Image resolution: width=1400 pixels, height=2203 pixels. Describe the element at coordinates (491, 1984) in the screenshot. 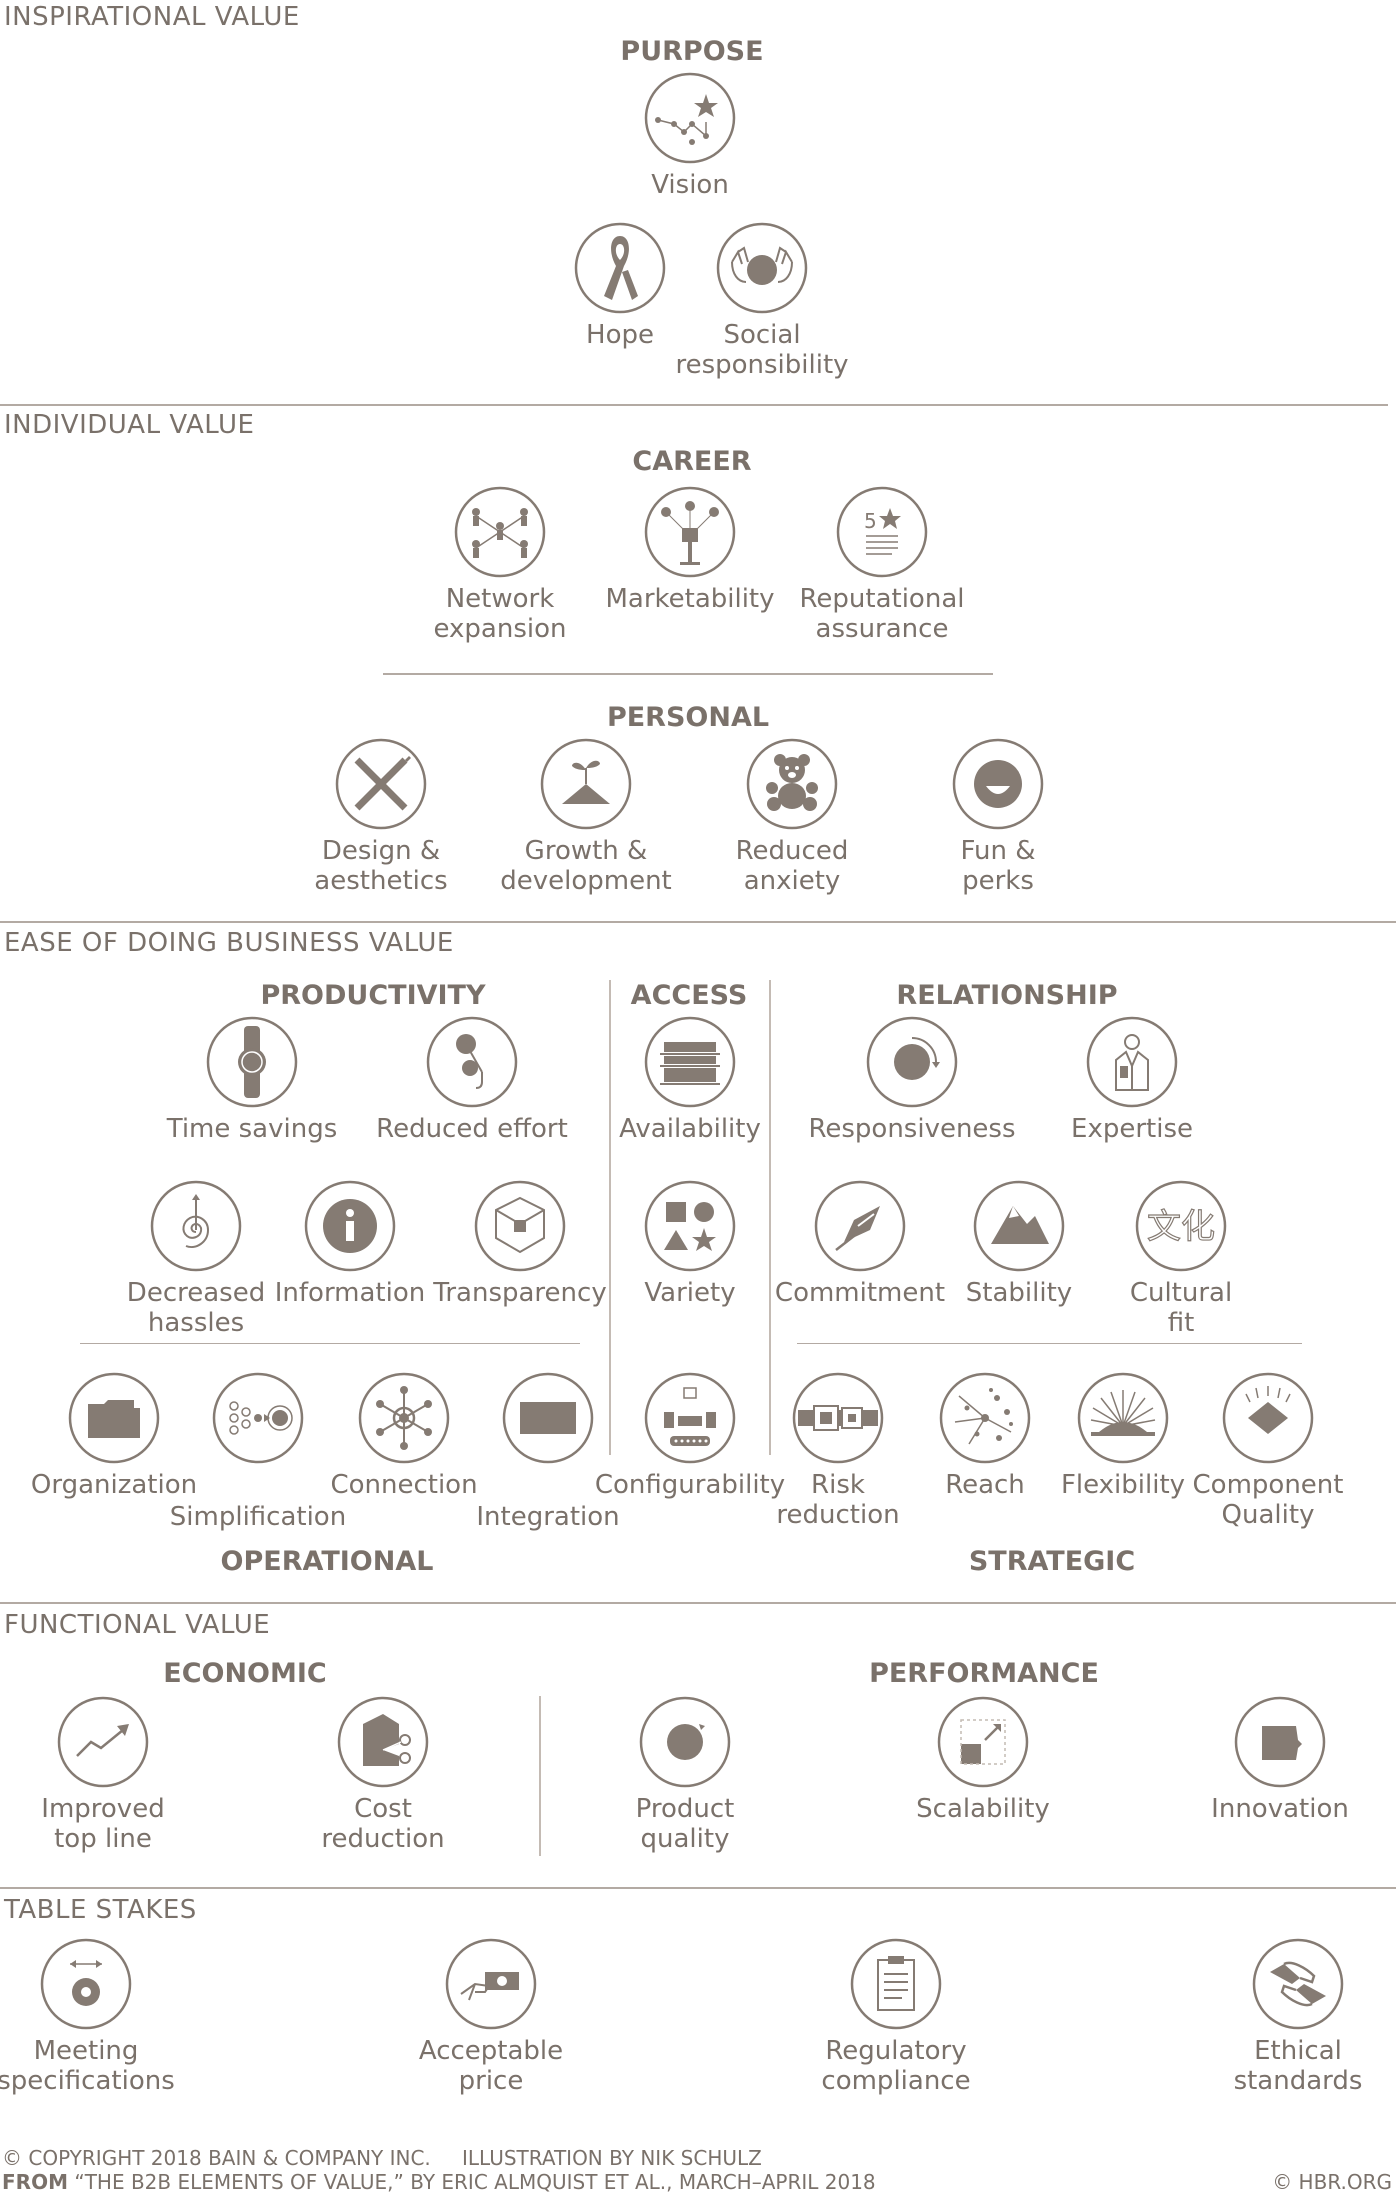

I see `hand-money-icon` at that location.